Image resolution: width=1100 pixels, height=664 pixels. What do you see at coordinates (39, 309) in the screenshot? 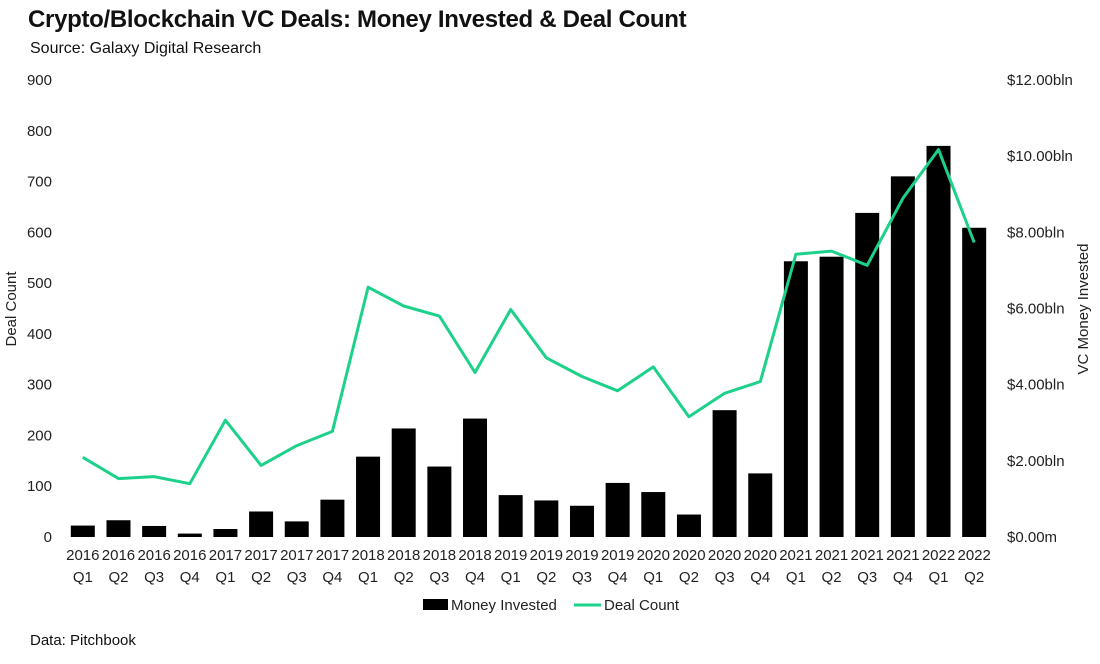
I see `left-axis-ticks: 0 100 200 300 400 500 600 700 800 900` at bounding box center [39, 309].